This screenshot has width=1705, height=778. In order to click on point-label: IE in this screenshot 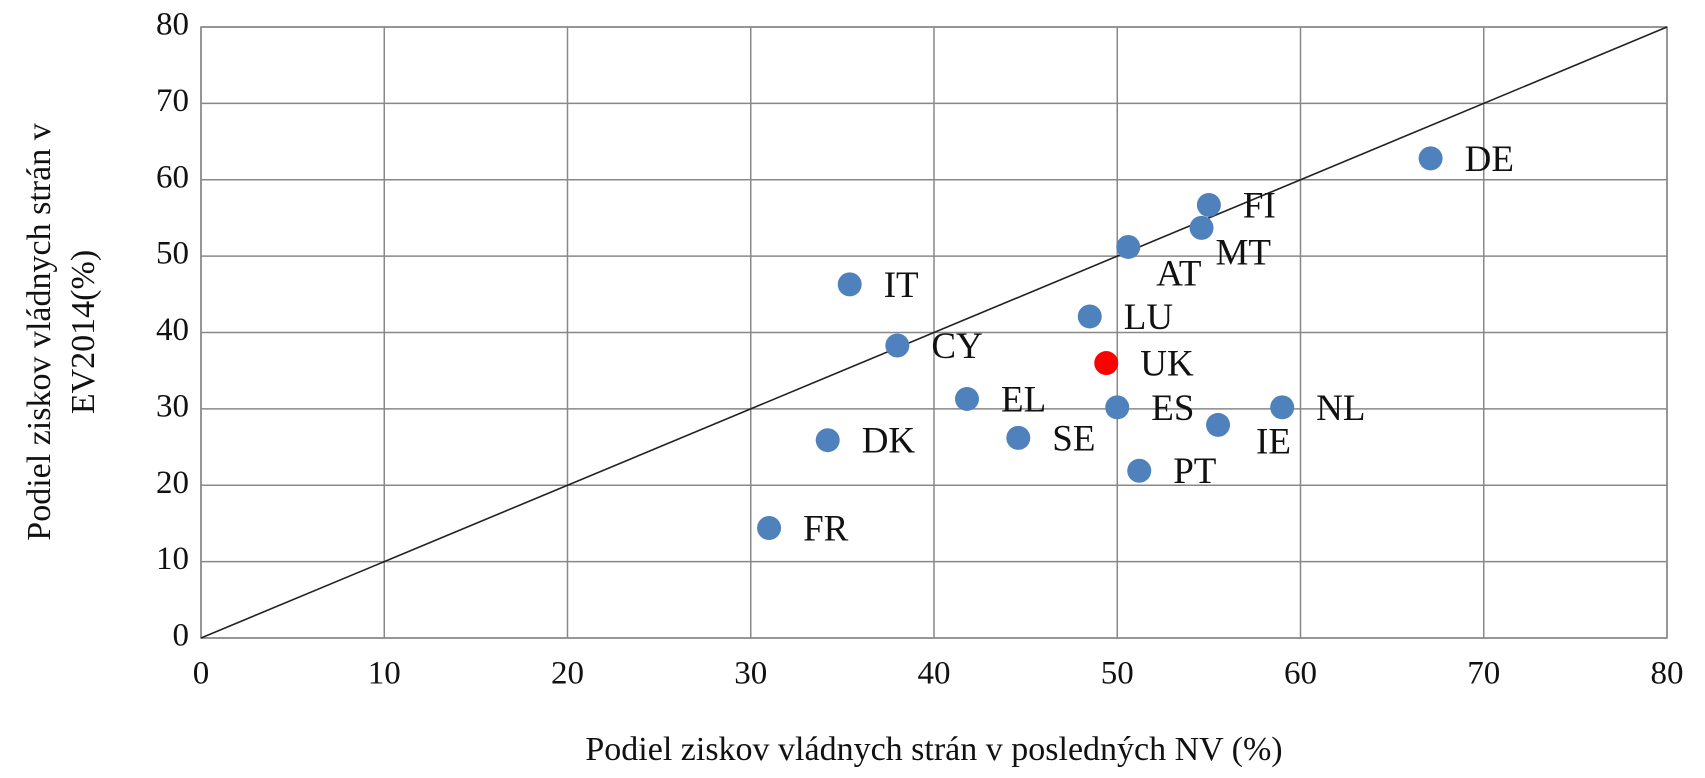, I will do `click(1273, 441)`.